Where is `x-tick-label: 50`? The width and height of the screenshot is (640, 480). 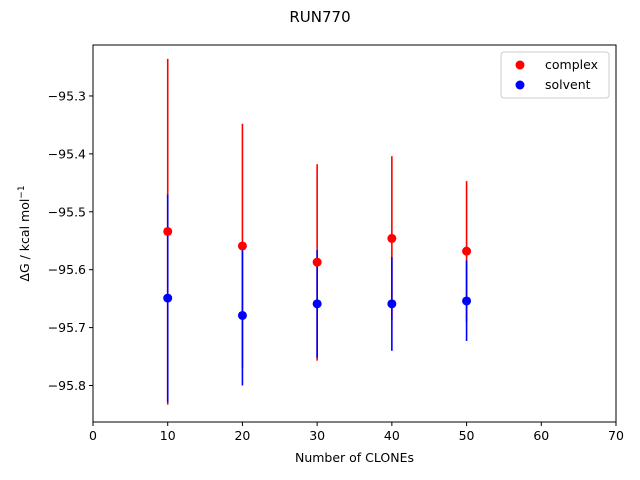
x-tick-label: 50 is located at coordinates (467, 435).